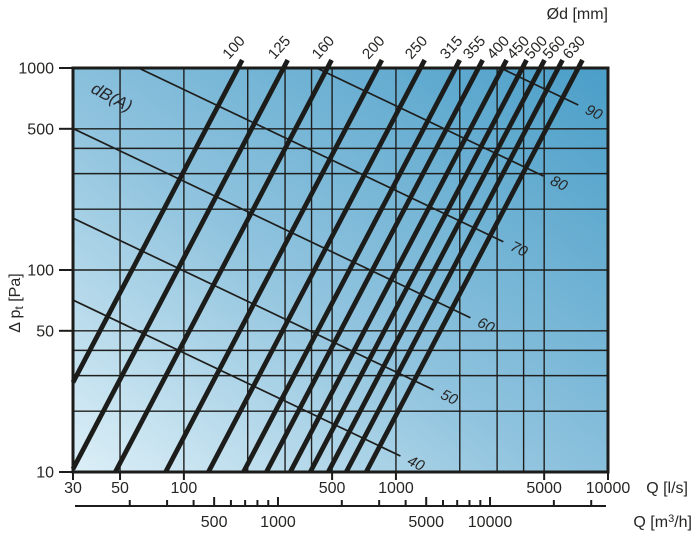  Describe the element at coordinates (474, 48) in the screenshot. I see `top-axis-tick-label-355: 355` at that location.